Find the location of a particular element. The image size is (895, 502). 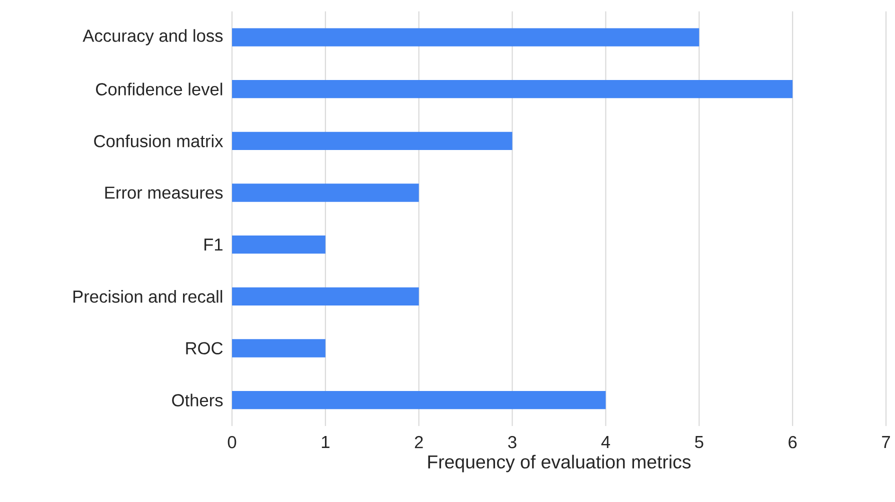

x-tick-label: 5 is located at coordinates (699, 442).